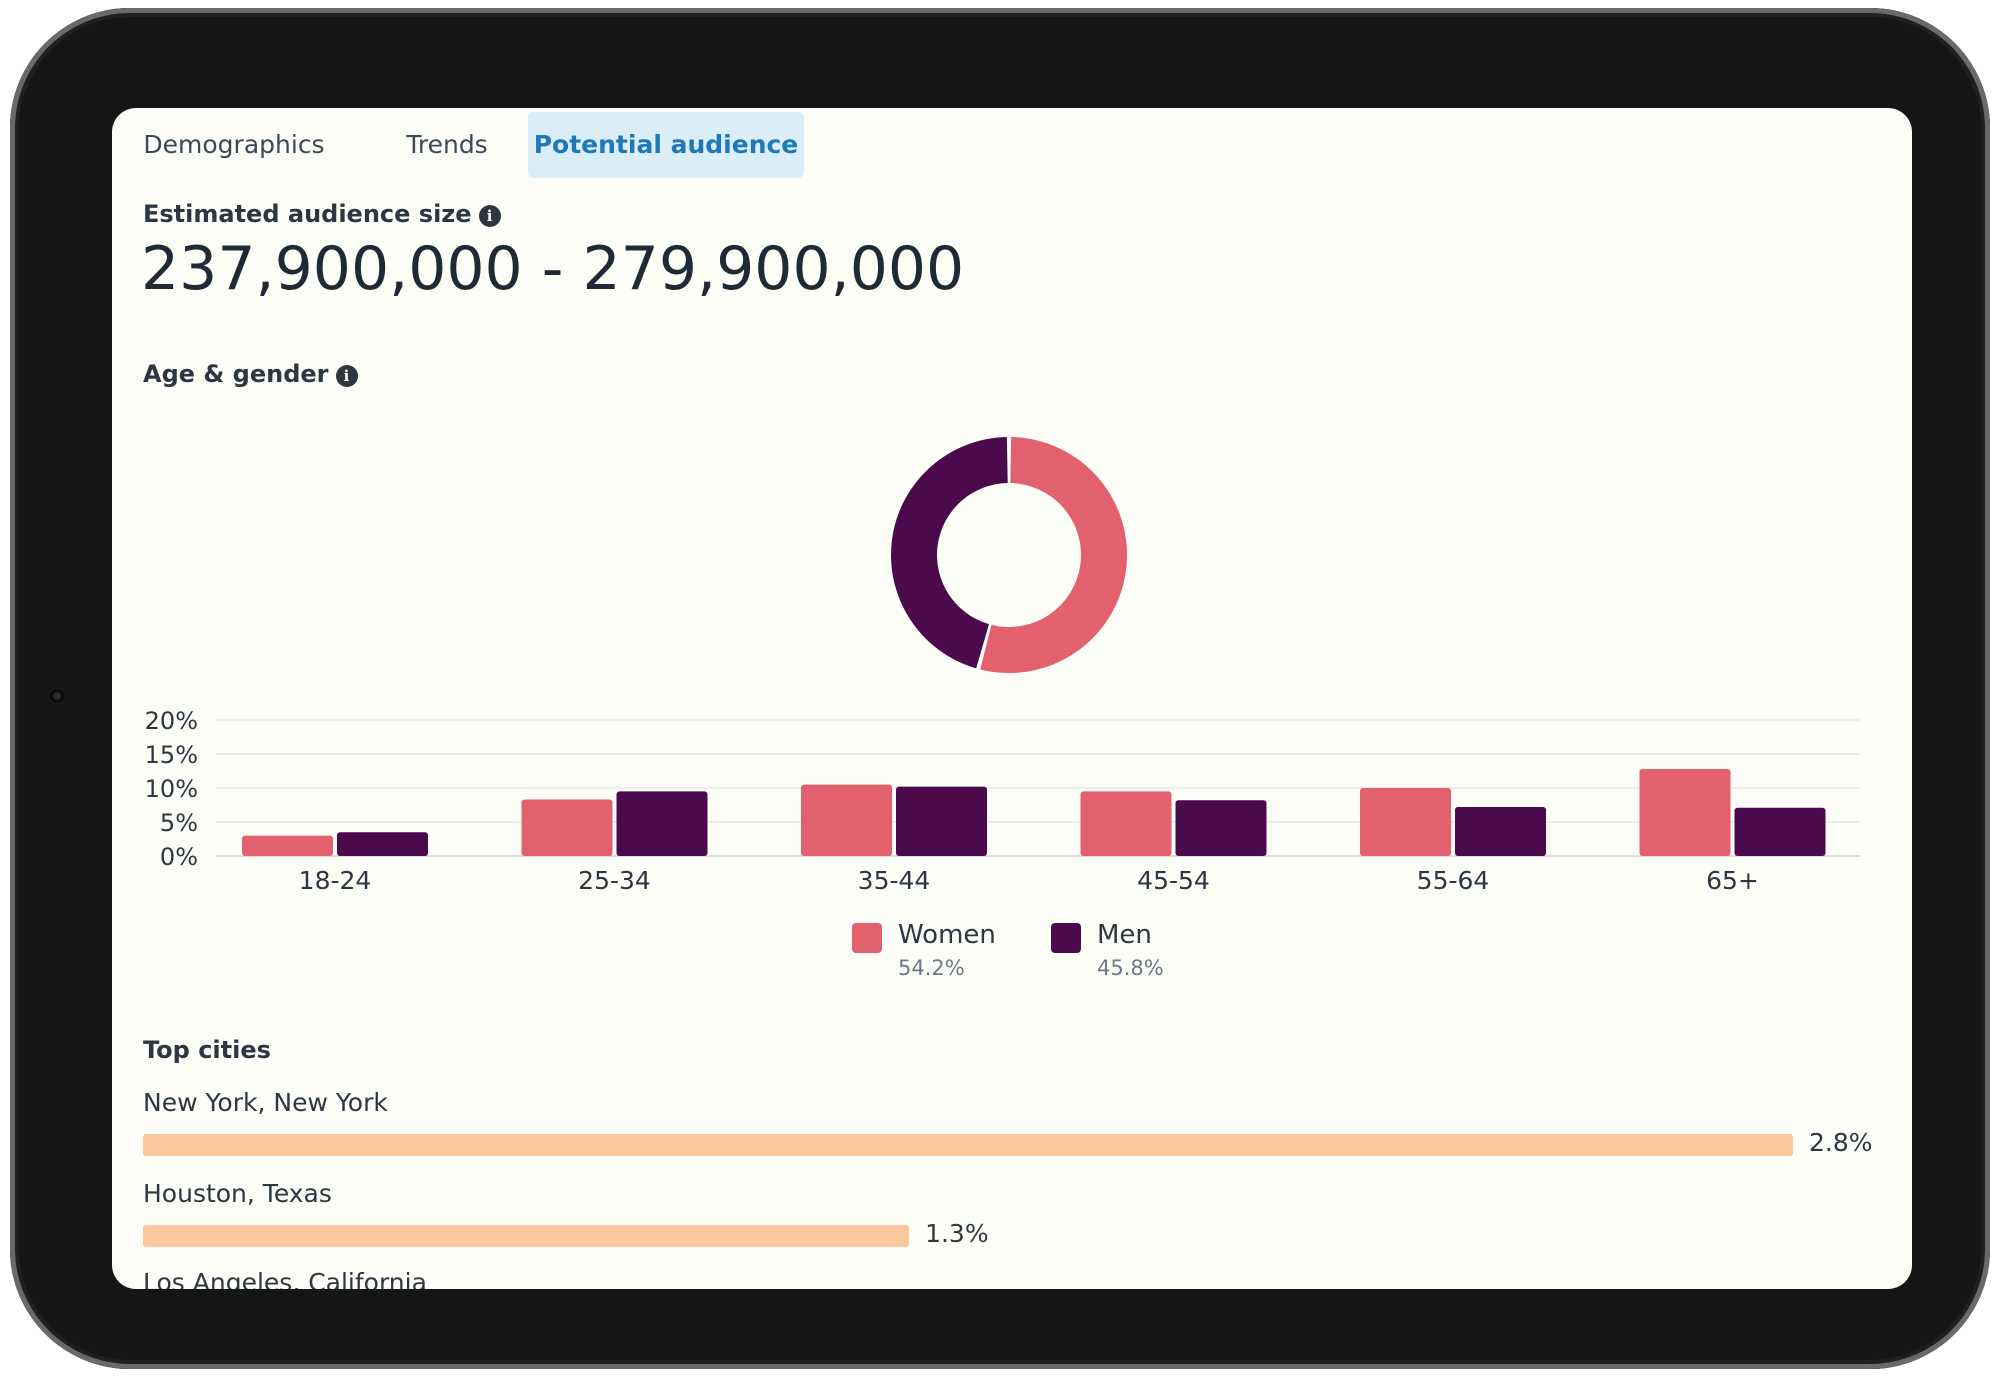 The width and height of the screenshot is (2000, 1377). What do you see at coordinates (553, 269) in the screenshot?
I see `audience-size-value: 237,900,000 - 279,900,000` at bounding box center [553, 269].